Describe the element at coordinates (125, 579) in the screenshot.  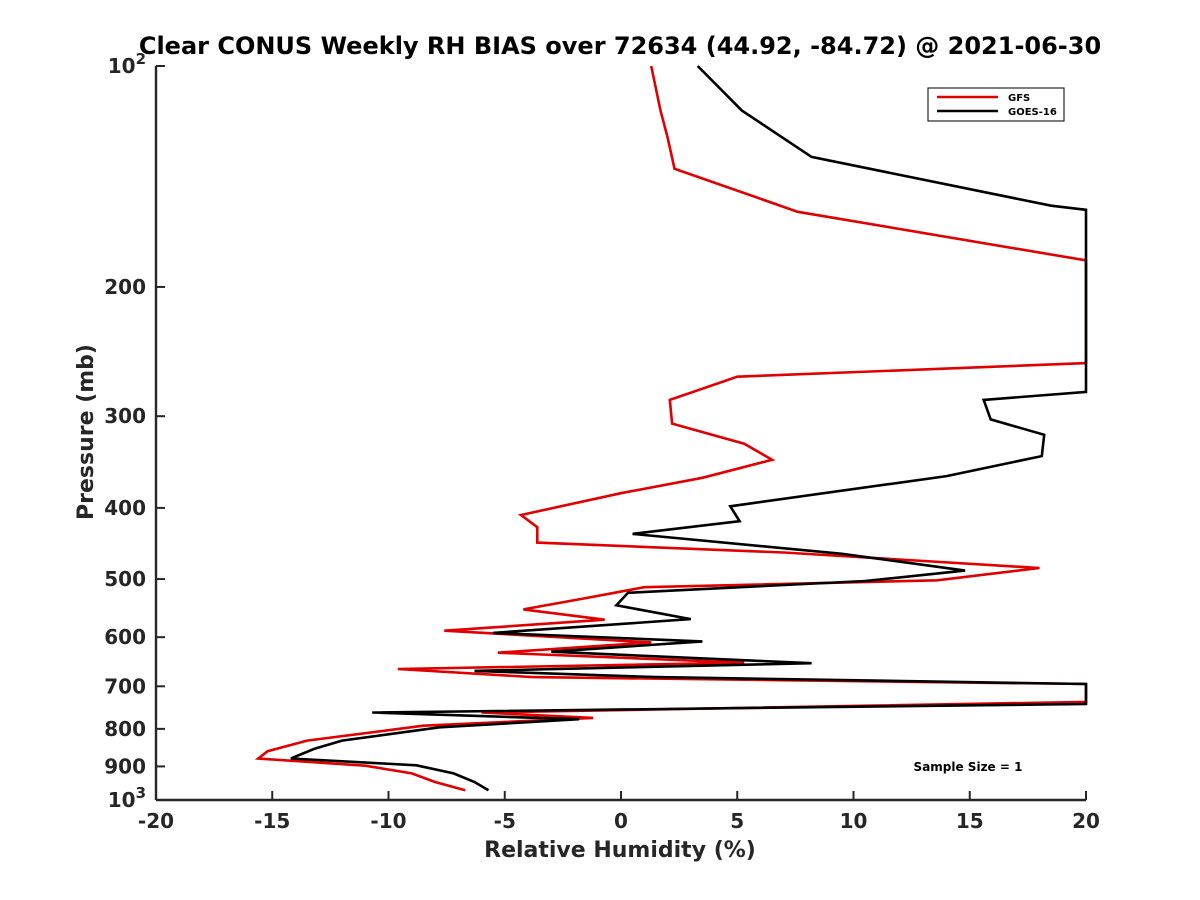
I see `y-tick-label: 500` at that location.